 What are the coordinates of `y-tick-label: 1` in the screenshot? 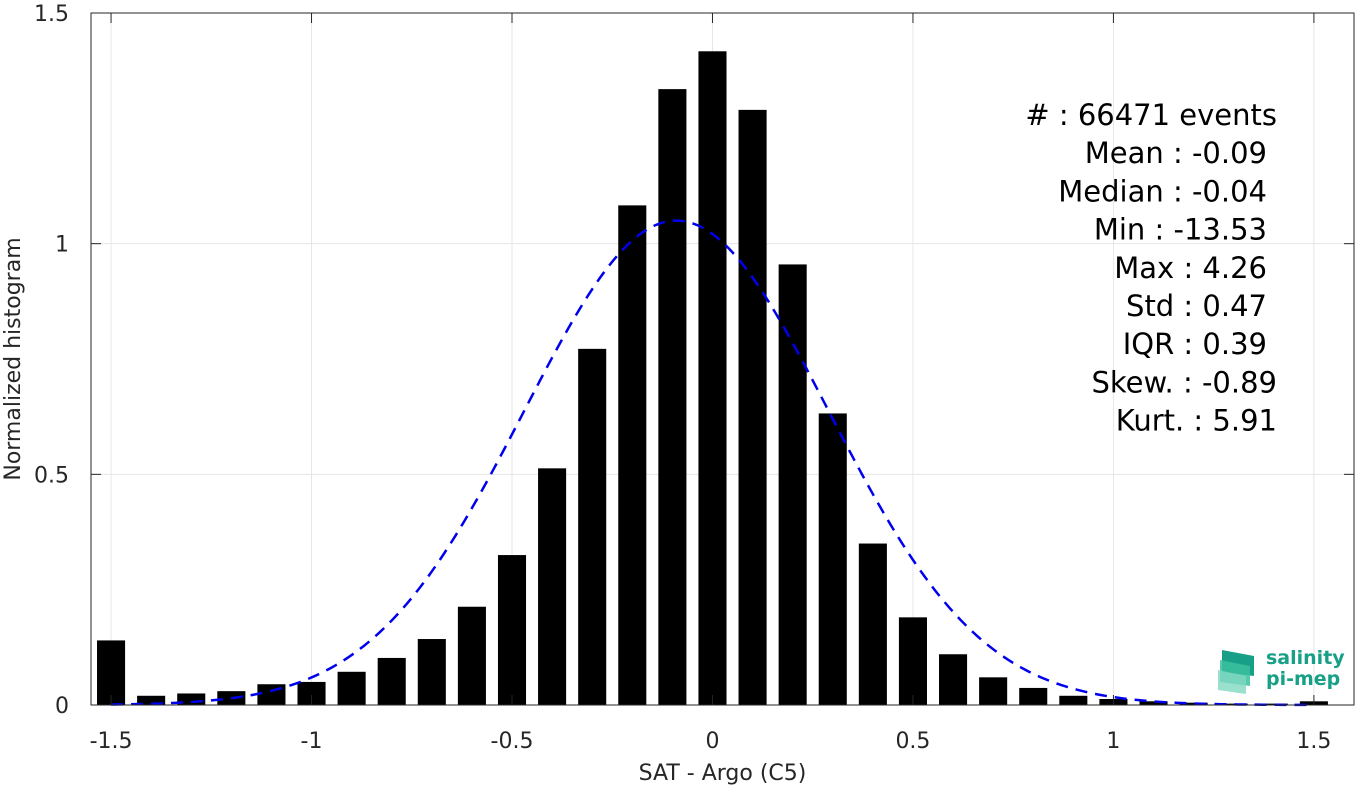 It's located at (62, 245).